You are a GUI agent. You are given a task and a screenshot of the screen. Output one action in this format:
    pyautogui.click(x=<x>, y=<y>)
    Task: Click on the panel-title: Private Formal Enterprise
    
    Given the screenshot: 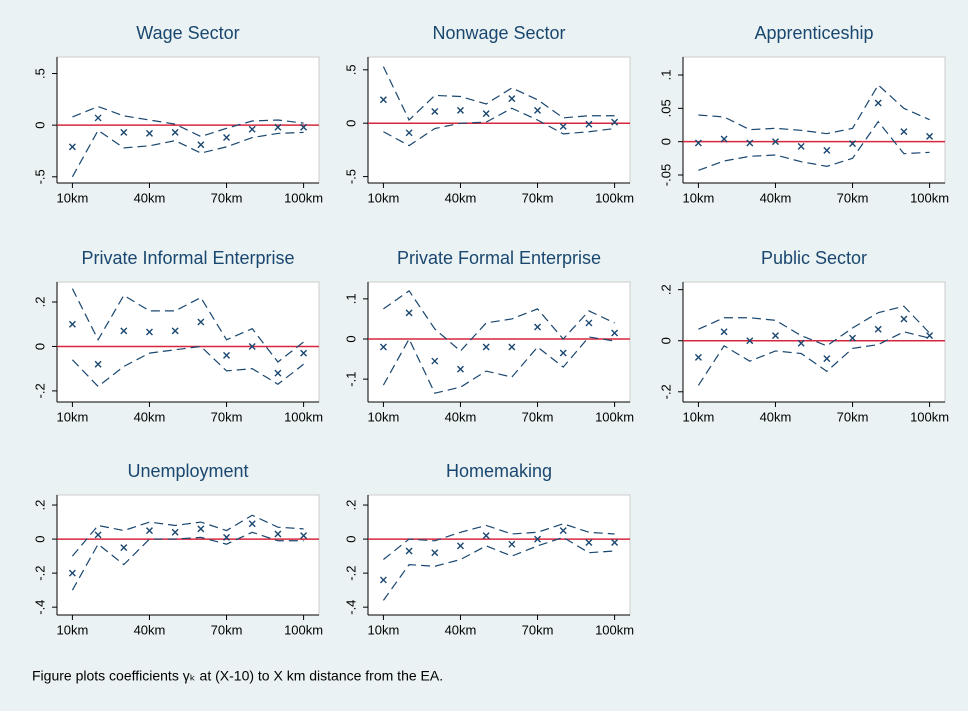 What is the action you would take?
    pyautogui.click(x=499, y=258)
    